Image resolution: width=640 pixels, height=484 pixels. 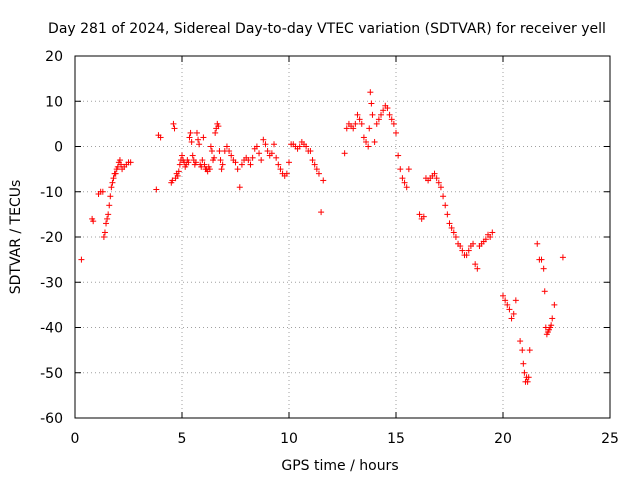 What do you see at coordinates (54, 57) in the screenshot?
I see `y-tick-label: 20` at bounding box center [54, 57].